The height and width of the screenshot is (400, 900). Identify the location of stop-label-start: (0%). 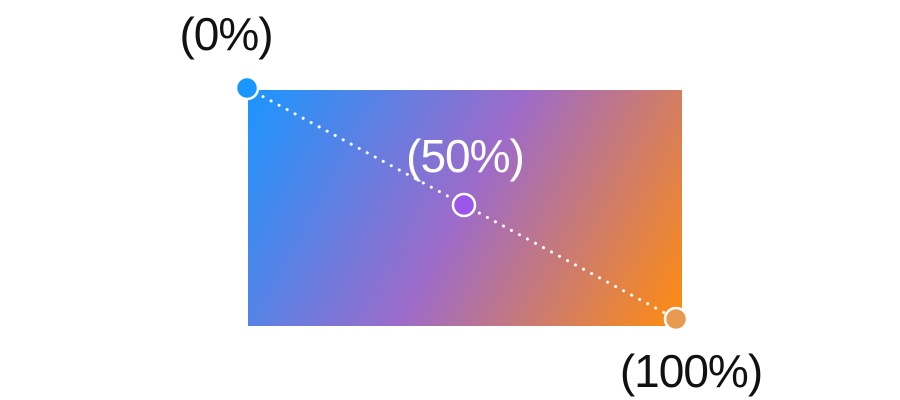
(225, 34).